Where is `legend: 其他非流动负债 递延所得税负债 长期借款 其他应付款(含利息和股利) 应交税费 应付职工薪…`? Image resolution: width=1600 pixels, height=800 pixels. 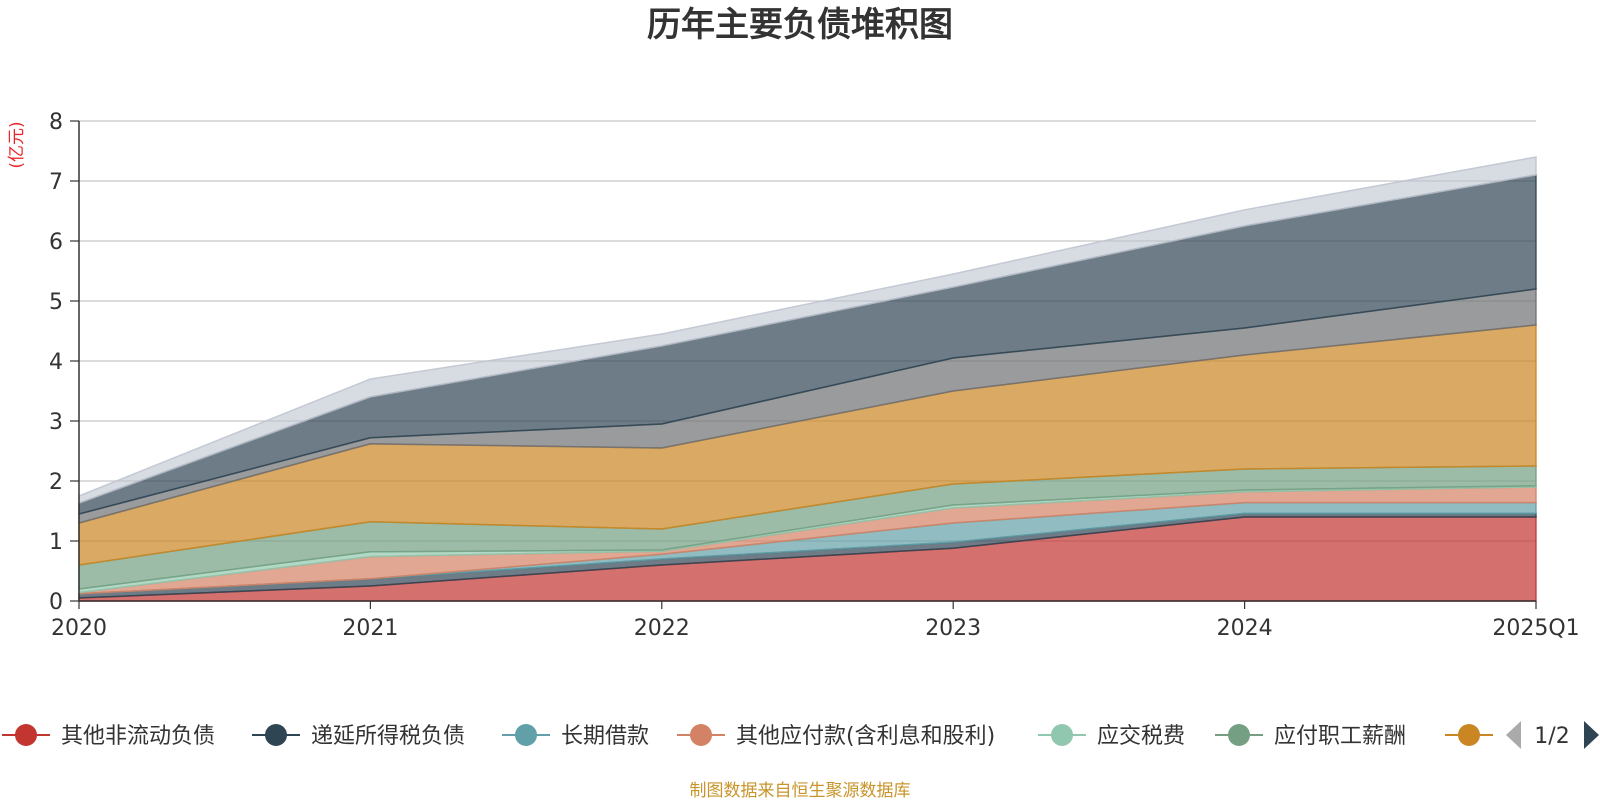 legend: 其他非流动负债 递延所得税负债 长期借款 其他应付款(含利息和股利) 应交税费 应付职工薪… is located at coordinates (800, 735).